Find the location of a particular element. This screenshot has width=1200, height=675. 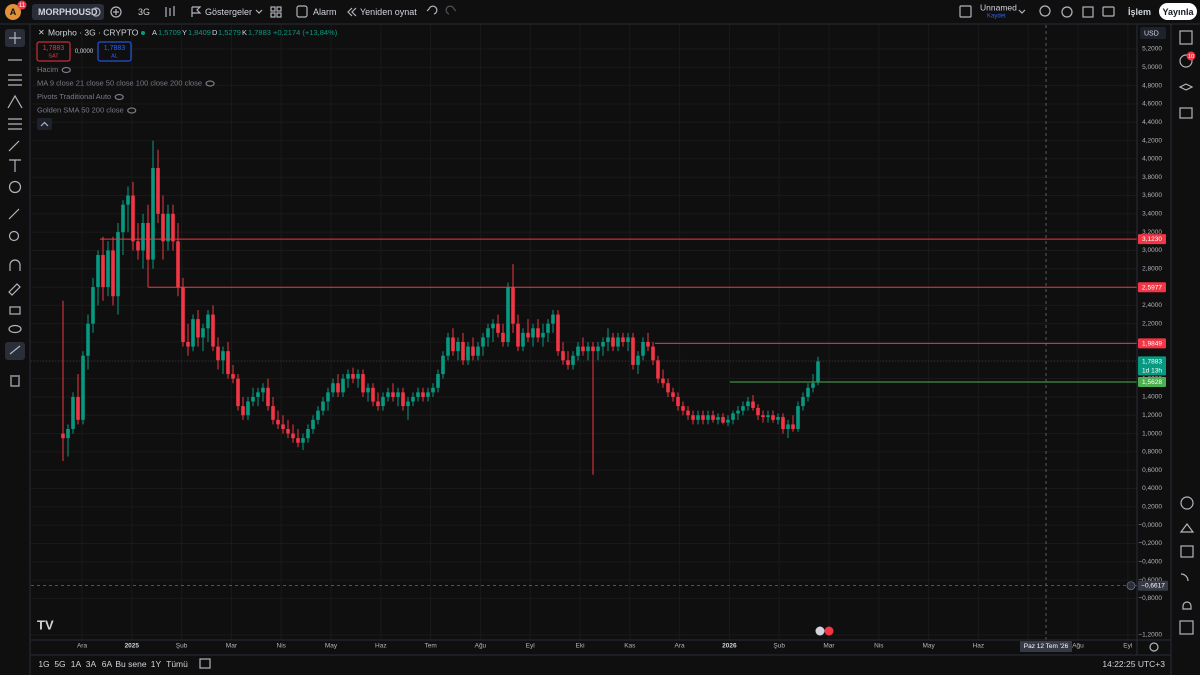

publish-pill is located at coordinates (1178, 11).